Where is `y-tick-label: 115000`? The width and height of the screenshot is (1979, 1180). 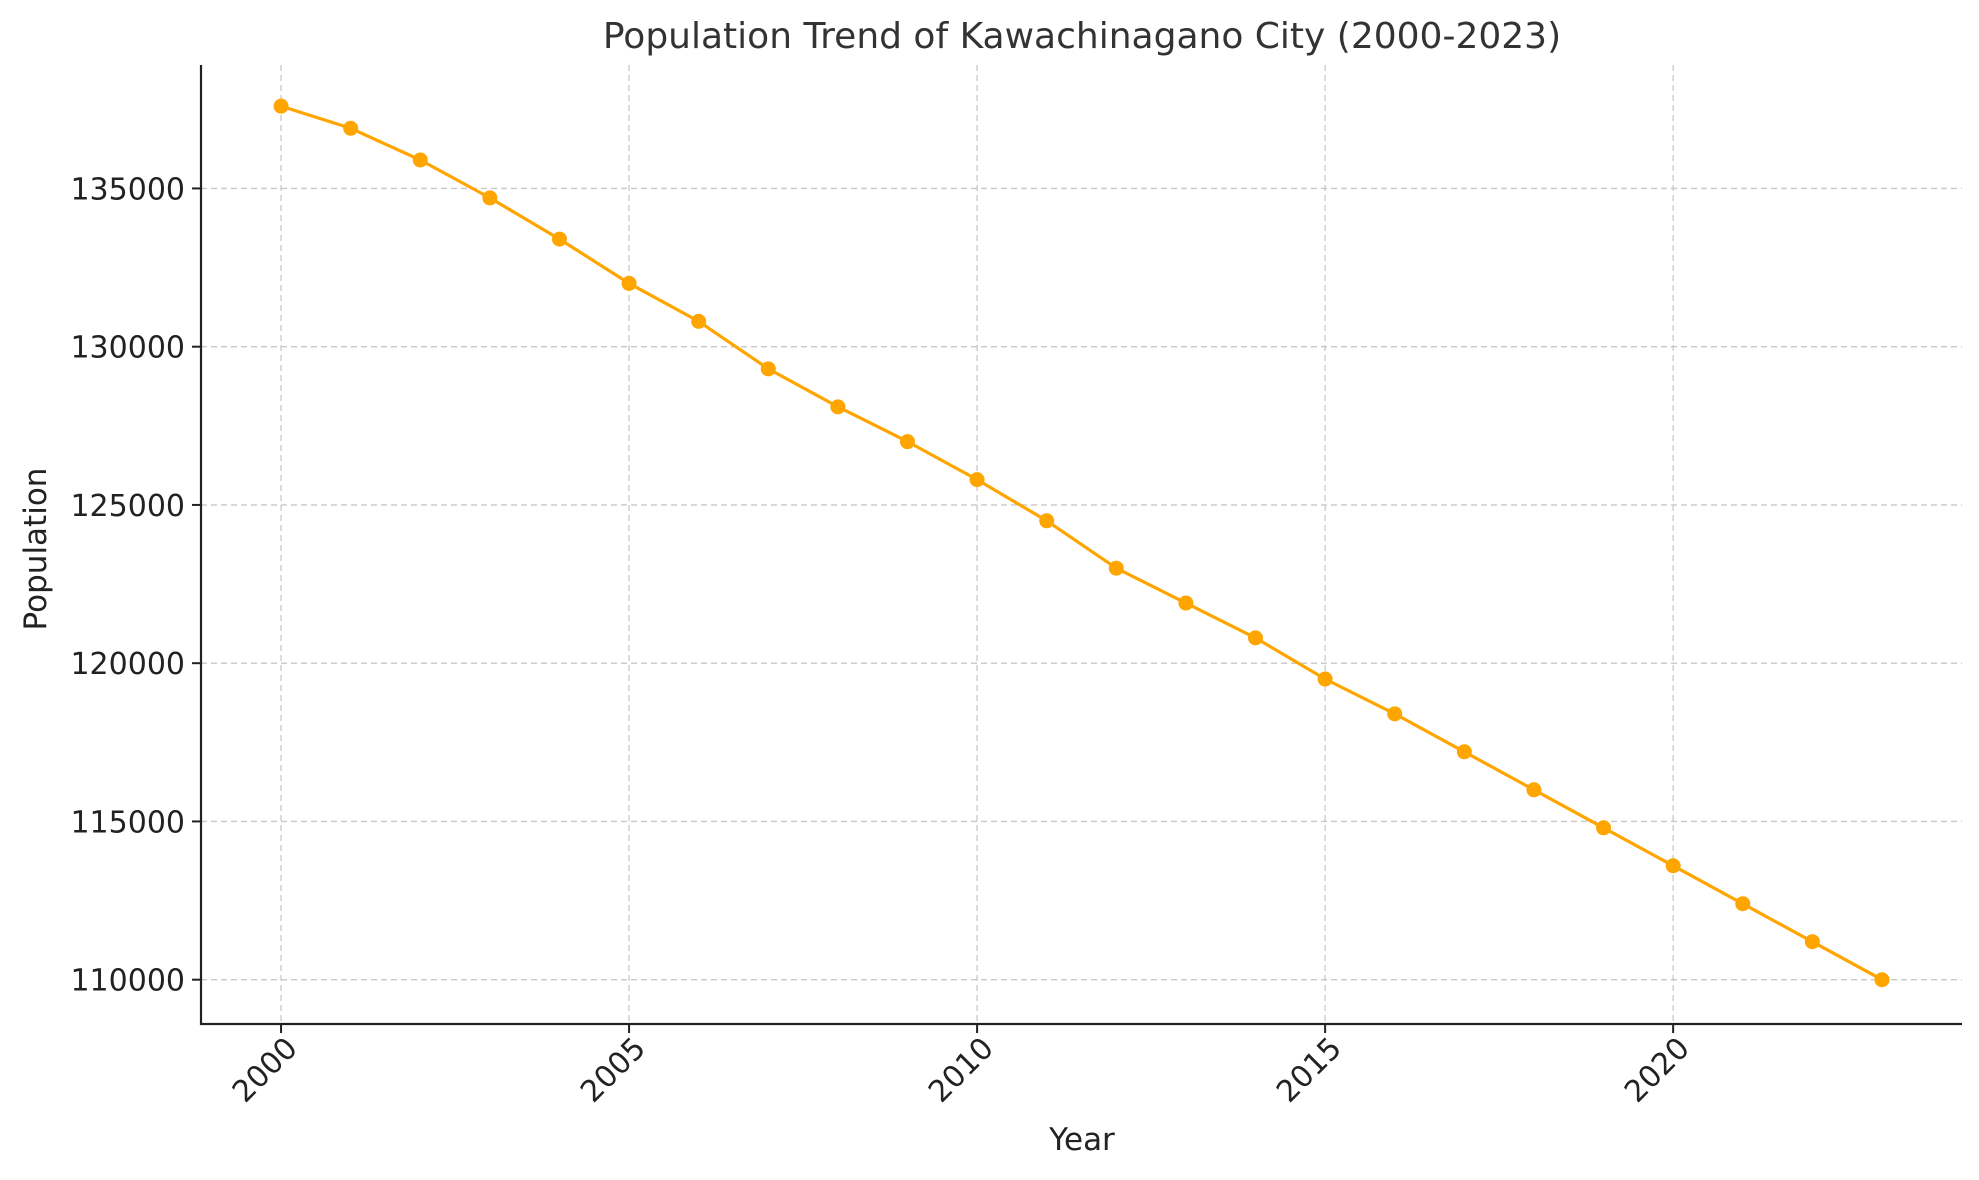 y-tick-label: 115000 is located at coordinates (127, 822).